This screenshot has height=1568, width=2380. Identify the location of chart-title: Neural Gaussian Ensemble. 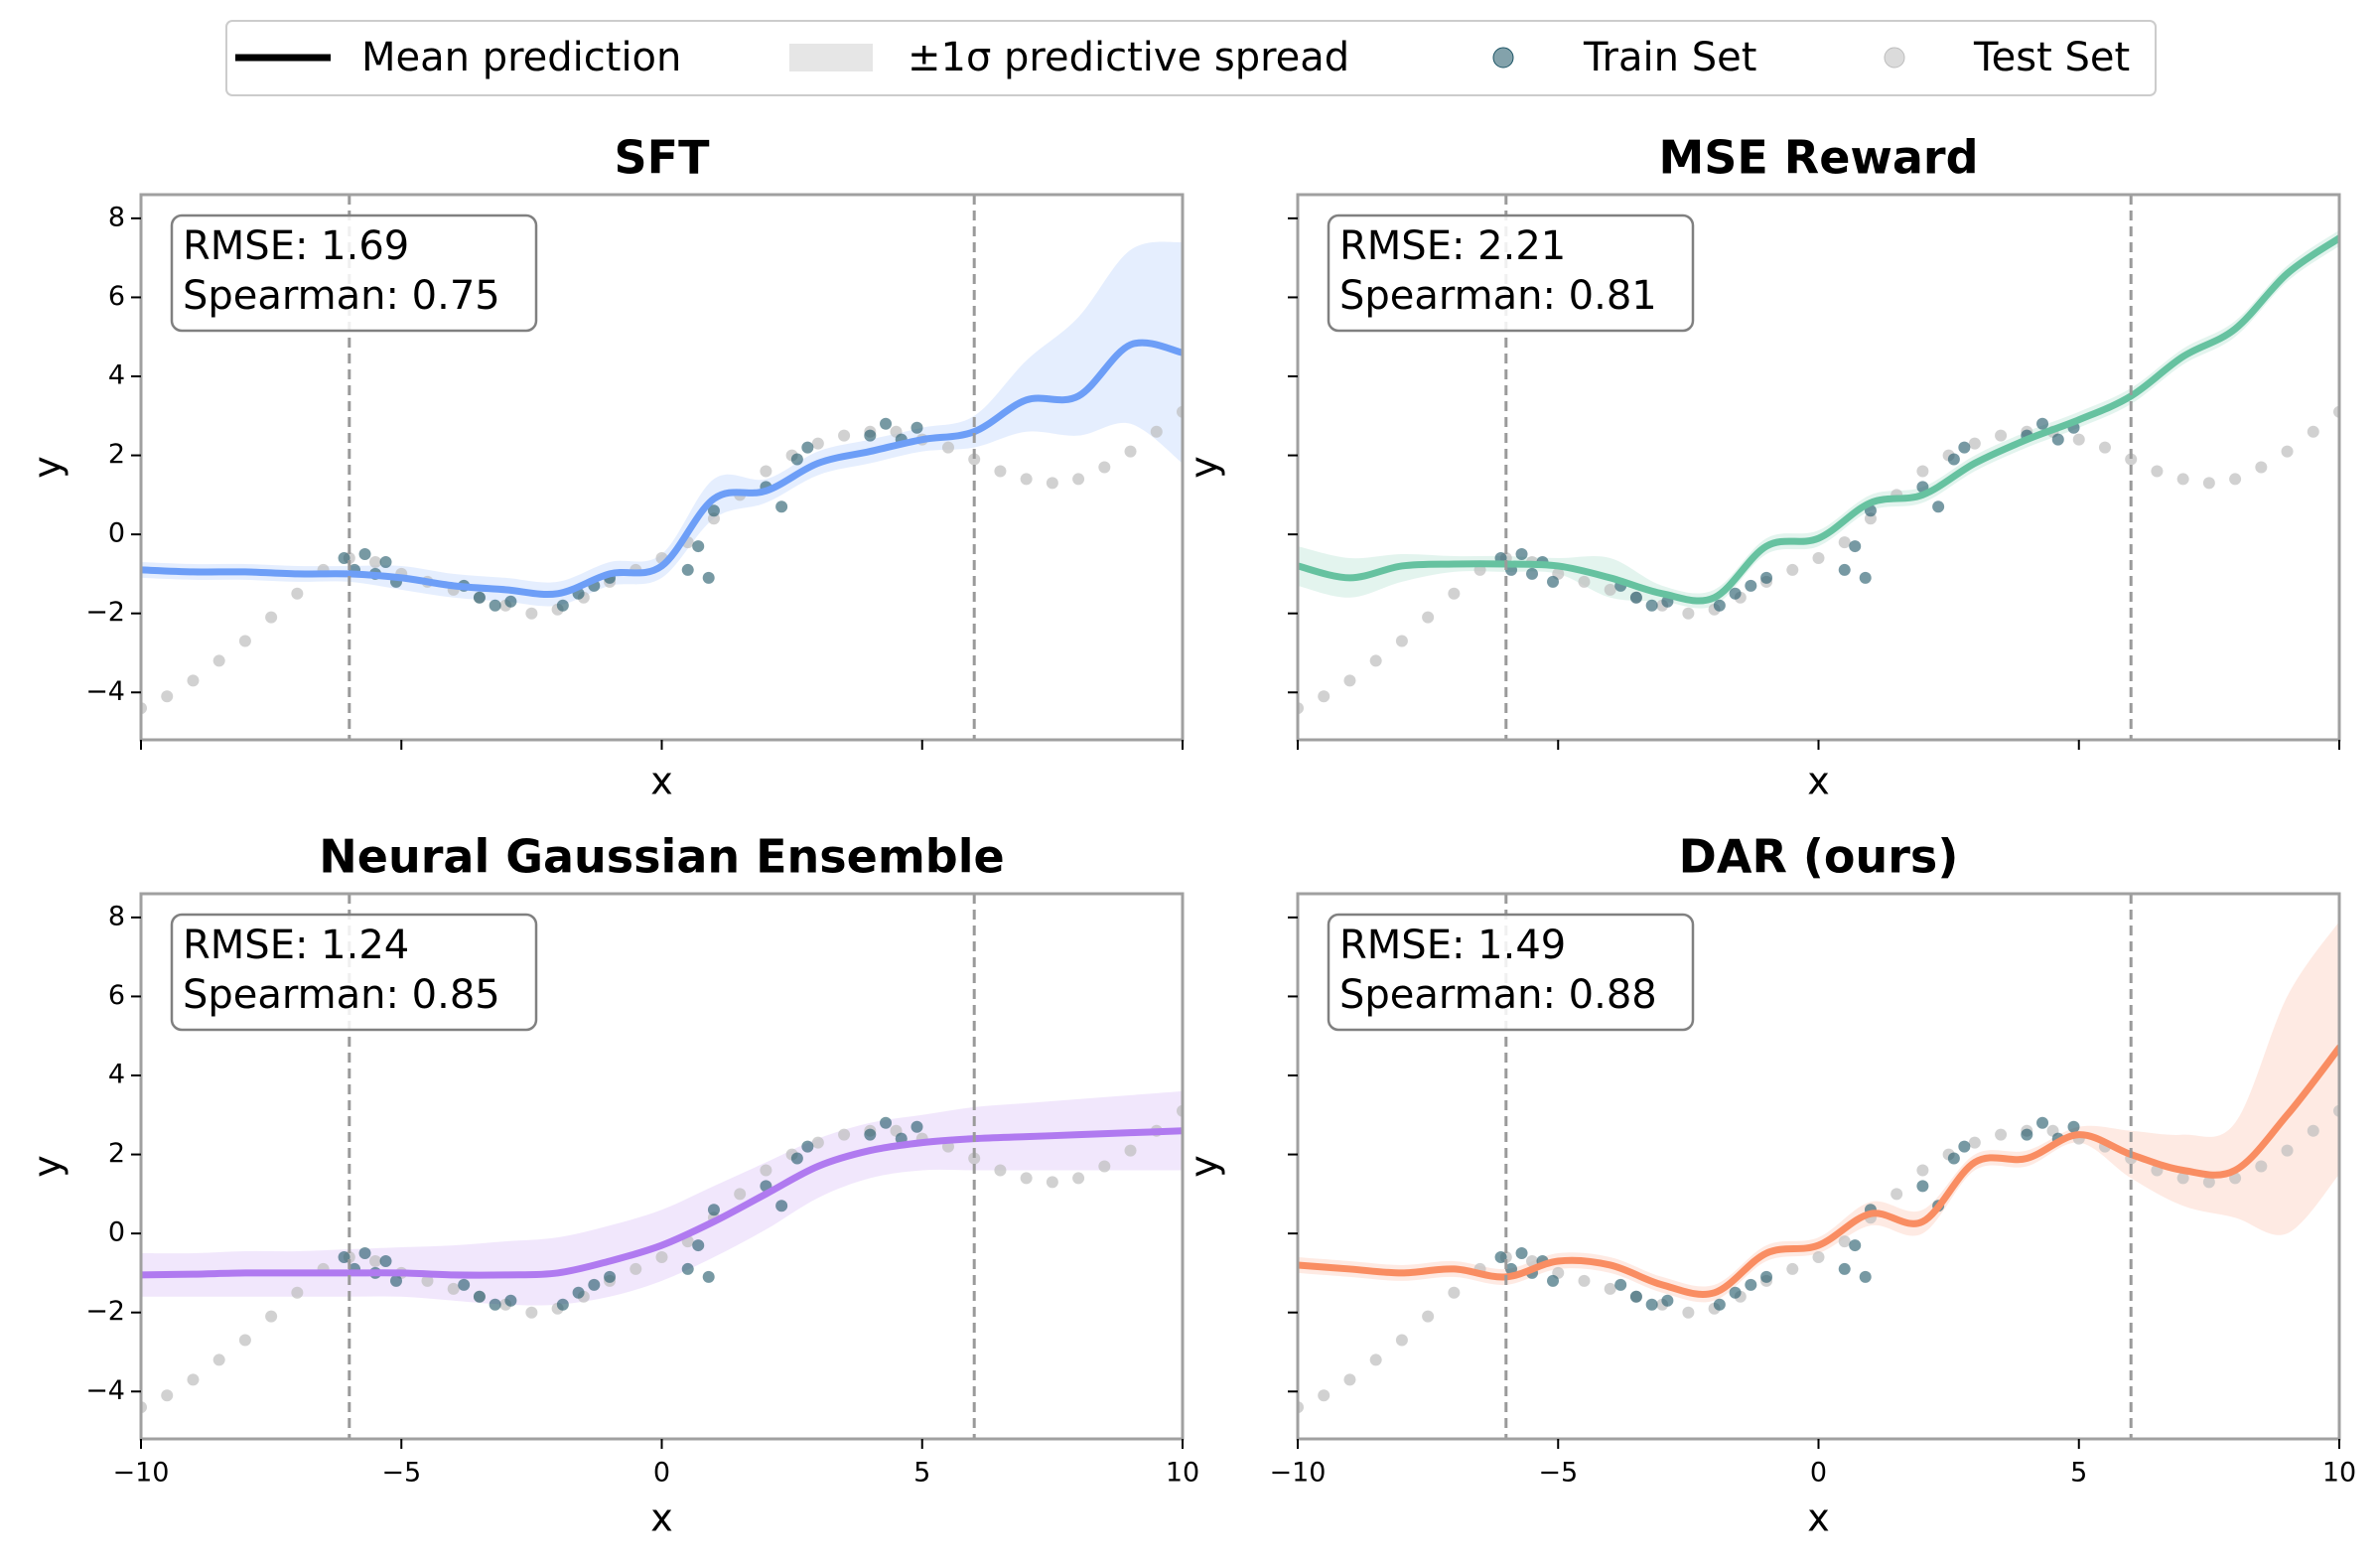
(661, 857).